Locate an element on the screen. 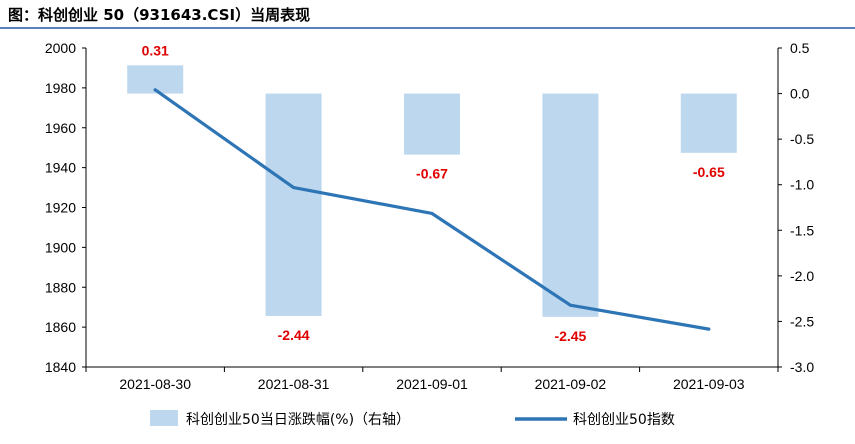 The image size is (855, 444). x-axis-tick-label: 2021-09-03 is located at coordinates (709, 384).